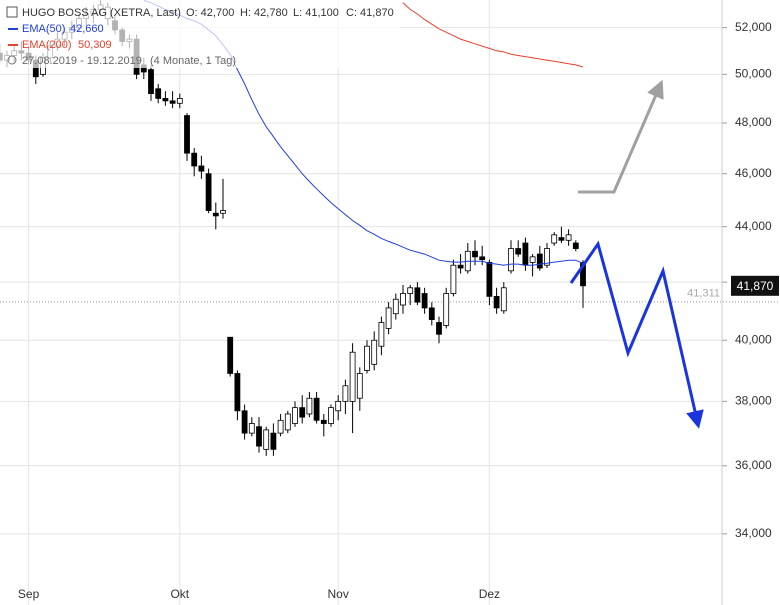  I want to click on last-price-label: 41,870, so click(755, 286).